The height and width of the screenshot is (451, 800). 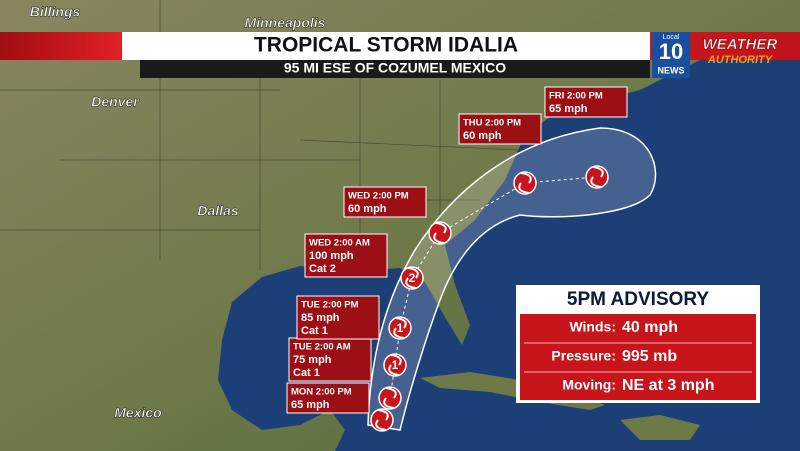 What do you see at coordinates (740, 44) in the screenshot?
I see `brand: WEATHER` at bounding box center [740, 44].